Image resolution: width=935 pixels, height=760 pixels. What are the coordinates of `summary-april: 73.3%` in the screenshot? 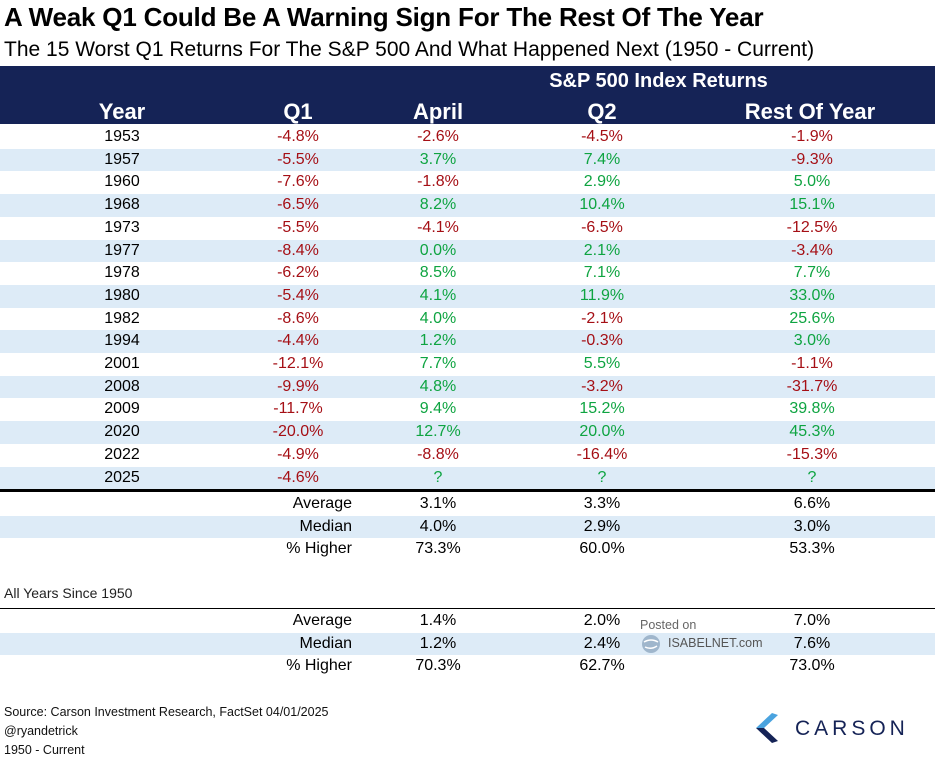 It's located at (438, 549).